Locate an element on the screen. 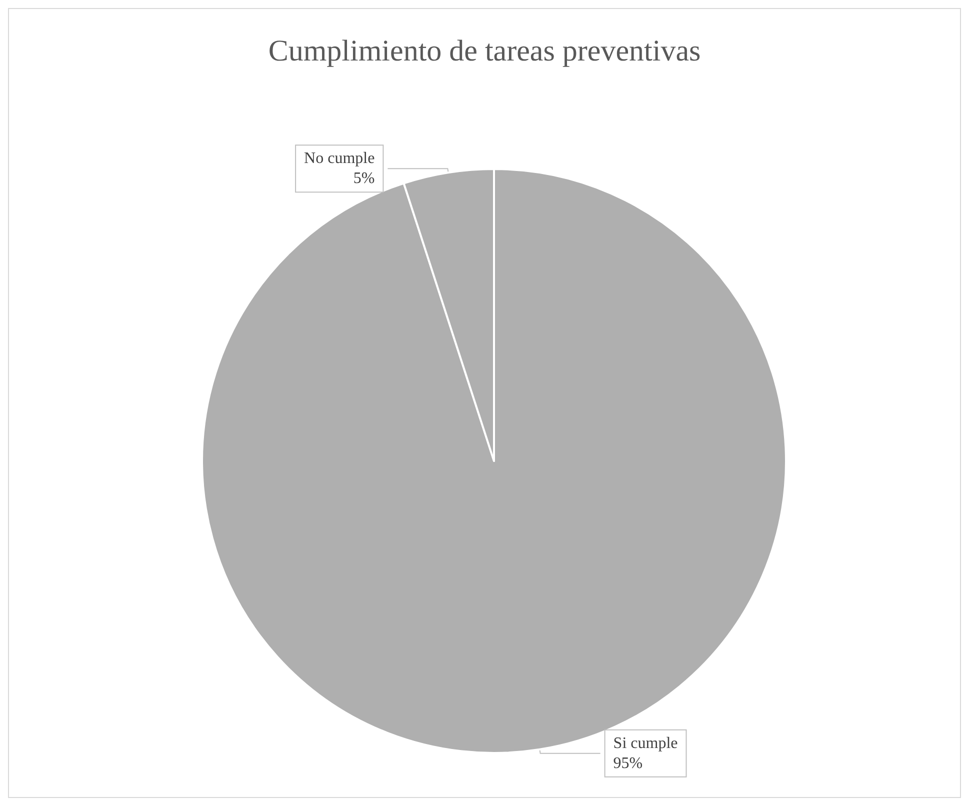 The image size is (969, 806). data-label: 5% is located at coordinates (364, 179).